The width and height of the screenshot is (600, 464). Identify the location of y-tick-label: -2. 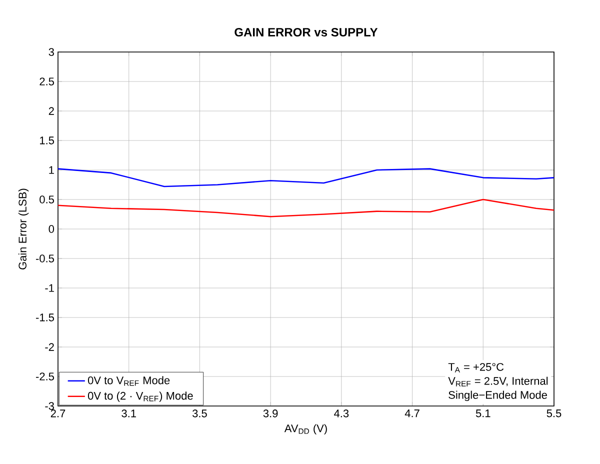
(49, 347).